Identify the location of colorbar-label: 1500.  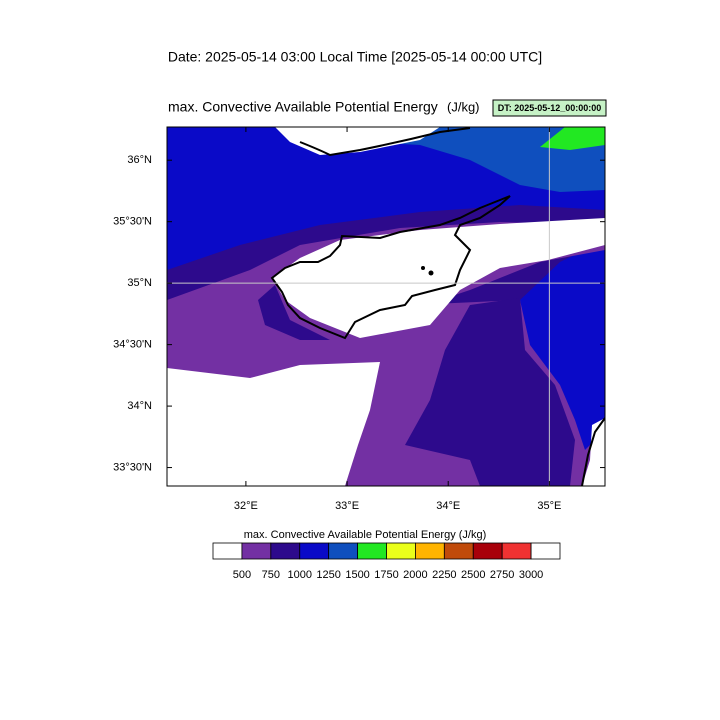
(357, 575).